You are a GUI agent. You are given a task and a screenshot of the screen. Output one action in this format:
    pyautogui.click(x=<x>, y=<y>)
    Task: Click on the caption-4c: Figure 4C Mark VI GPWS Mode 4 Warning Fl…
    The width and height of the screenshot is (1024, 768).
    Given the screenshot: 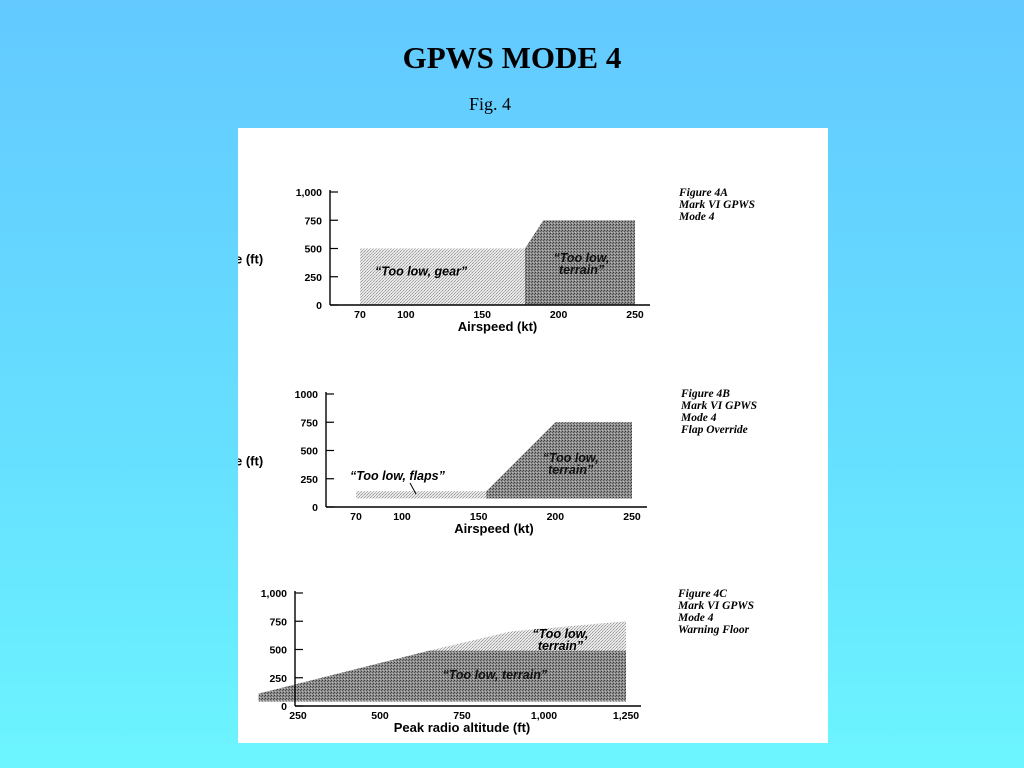 What is the action you would take?
    pyautogui.click(x=716, y=612)
    